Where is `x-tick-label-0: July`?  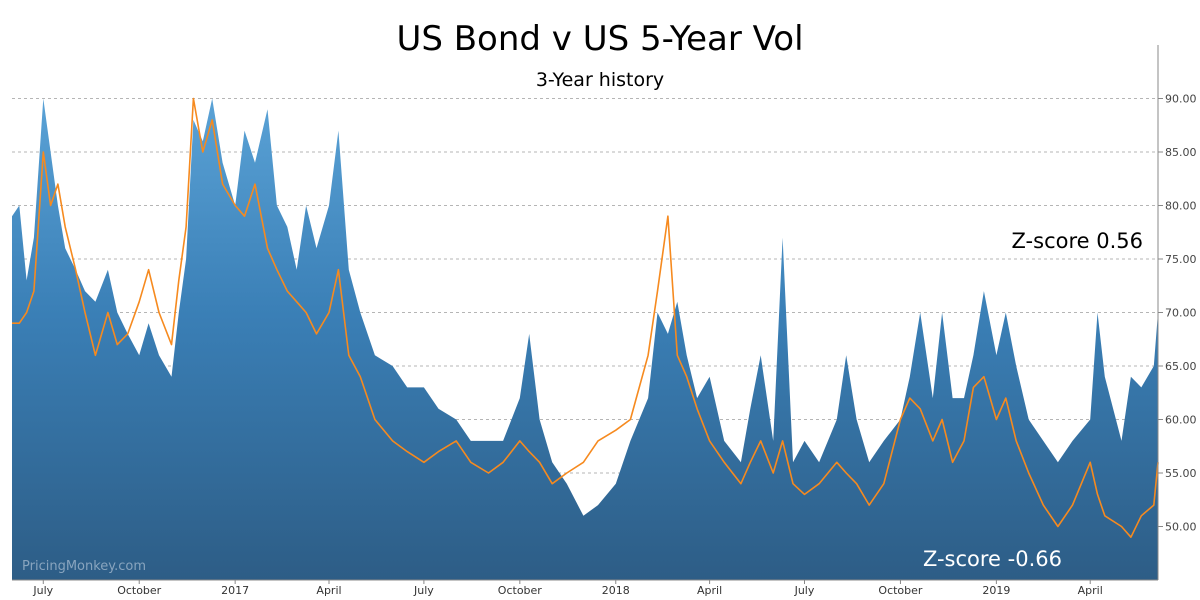
x-tick-label-0: July is located at coordinates (42, 590).